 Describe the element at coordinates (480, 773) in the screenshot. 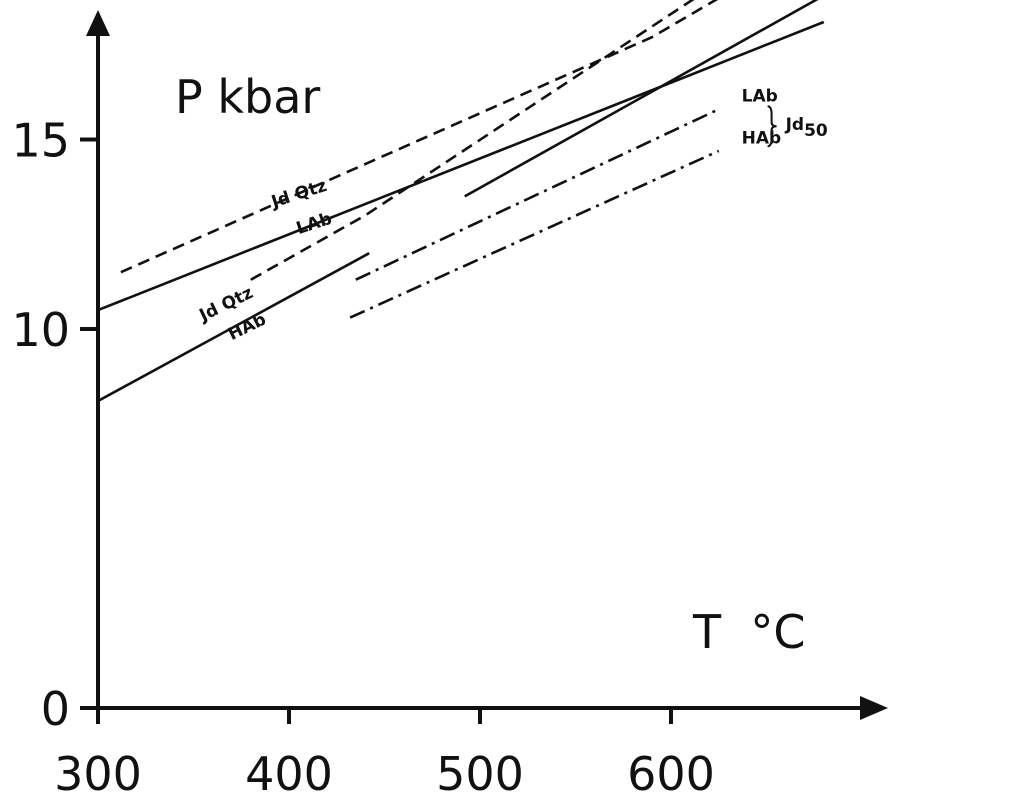

I see `x-tick-label-500: 500` at that location.